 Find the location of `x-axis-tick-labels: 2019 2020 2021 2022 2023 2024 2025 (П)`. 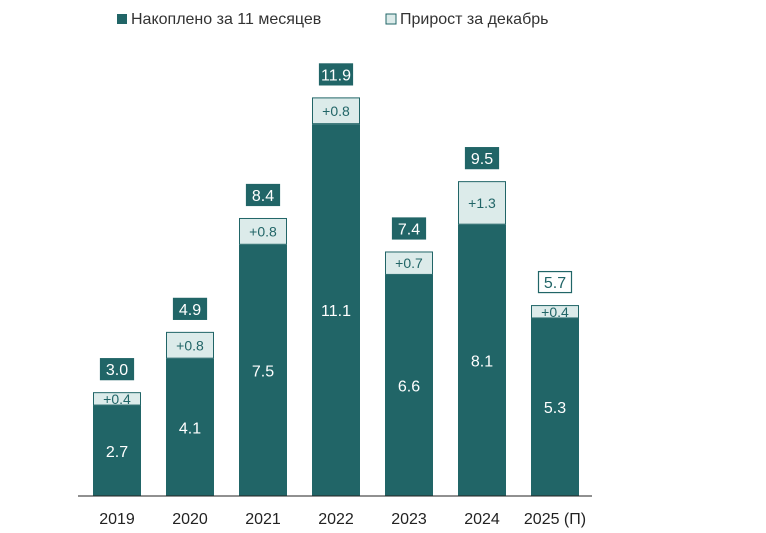

x-axis-tick-labels: 2019 2020 2021 2022 2023 2024 2025 (П) is located at coordinates (342, 519).